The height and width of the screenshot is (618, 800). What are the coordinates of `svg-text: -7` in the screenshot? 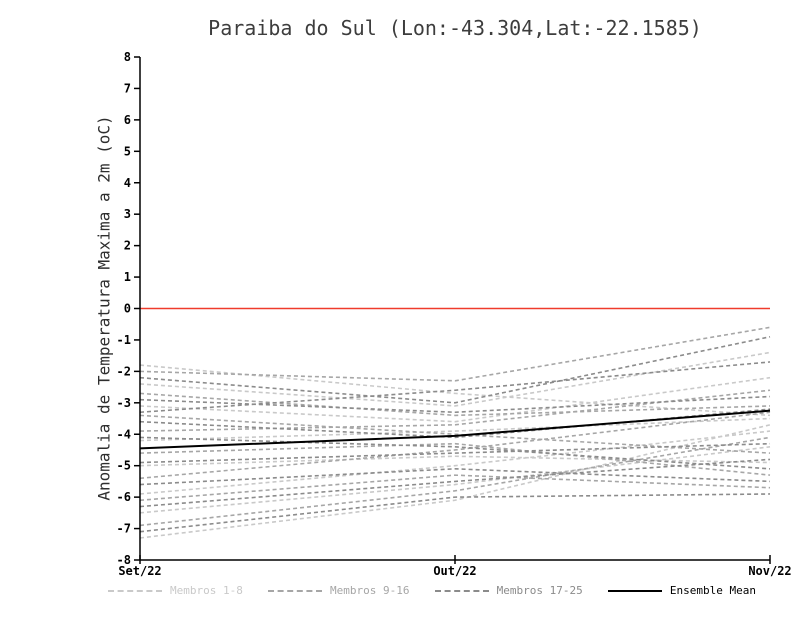 It's located at (124, 529).